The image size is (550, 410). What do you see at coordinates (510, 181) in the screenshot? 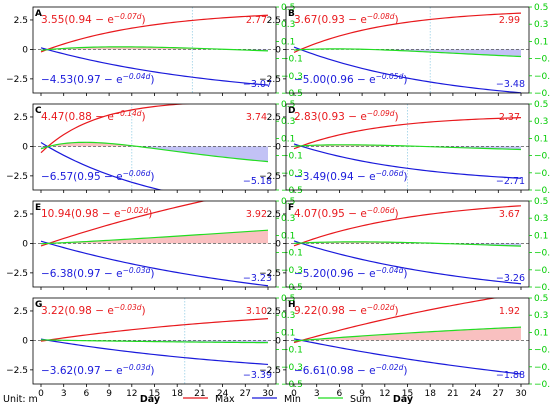
I see `min-end-label: −2.71` at bounding box center [510, 181].